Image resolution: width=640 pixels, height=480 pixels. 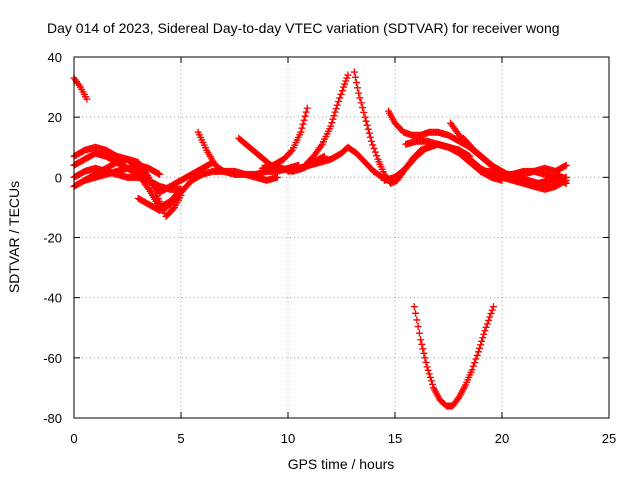 What do you see at coordinates (52, 238) in the screenshot?
I see `y-tick-label: -20` at bounding box center [52, 238].